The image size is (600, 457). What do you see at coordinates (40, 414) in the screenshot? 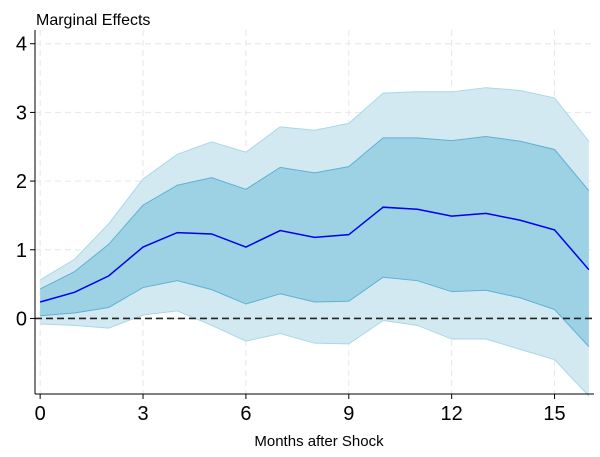
I see `x-tick-label: 0` at bounding box center [40, 414].